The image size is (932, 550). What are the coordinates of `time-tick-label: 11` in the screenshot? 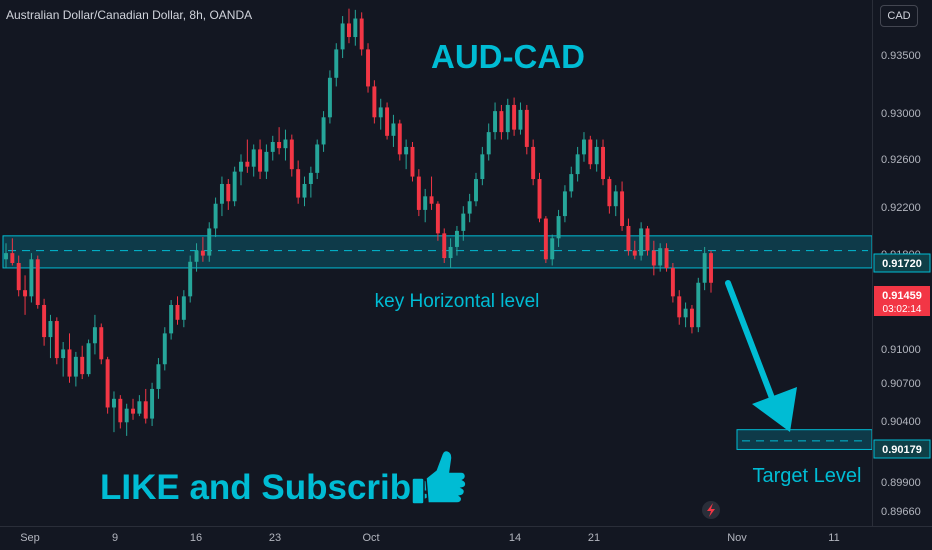 It's located at (833, 538).